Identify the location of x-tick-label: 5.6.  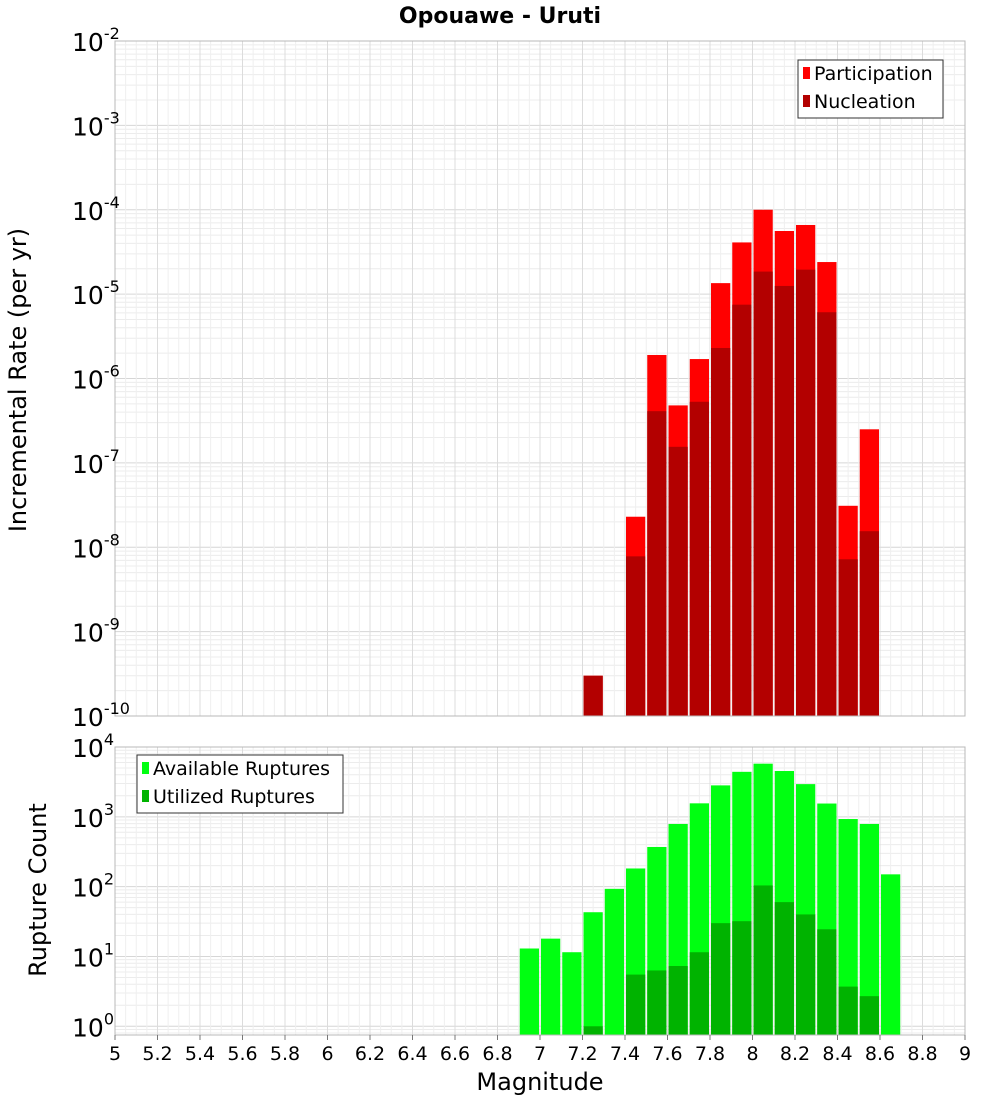
(242, 1054).